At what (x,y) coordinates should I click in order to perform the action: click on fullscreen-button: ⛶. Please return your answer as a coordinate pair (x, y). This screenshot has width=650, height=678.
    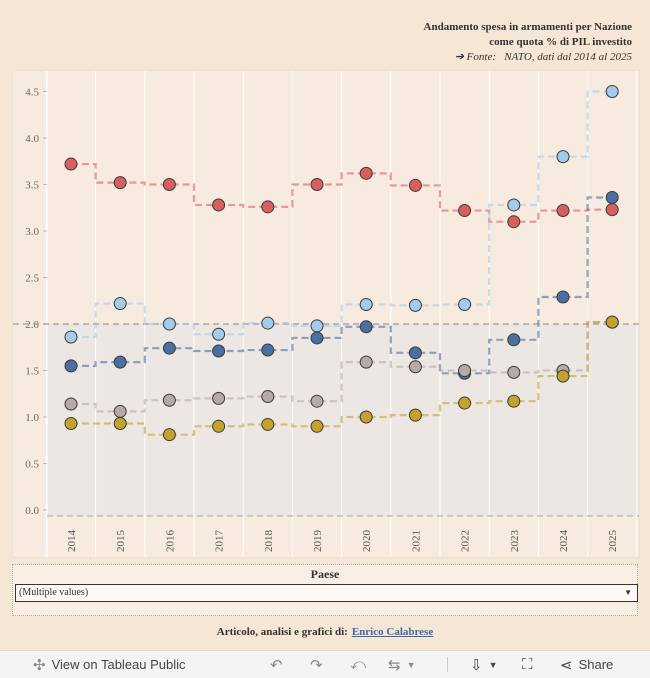
    Looking at the image, I should click on (527, 664).